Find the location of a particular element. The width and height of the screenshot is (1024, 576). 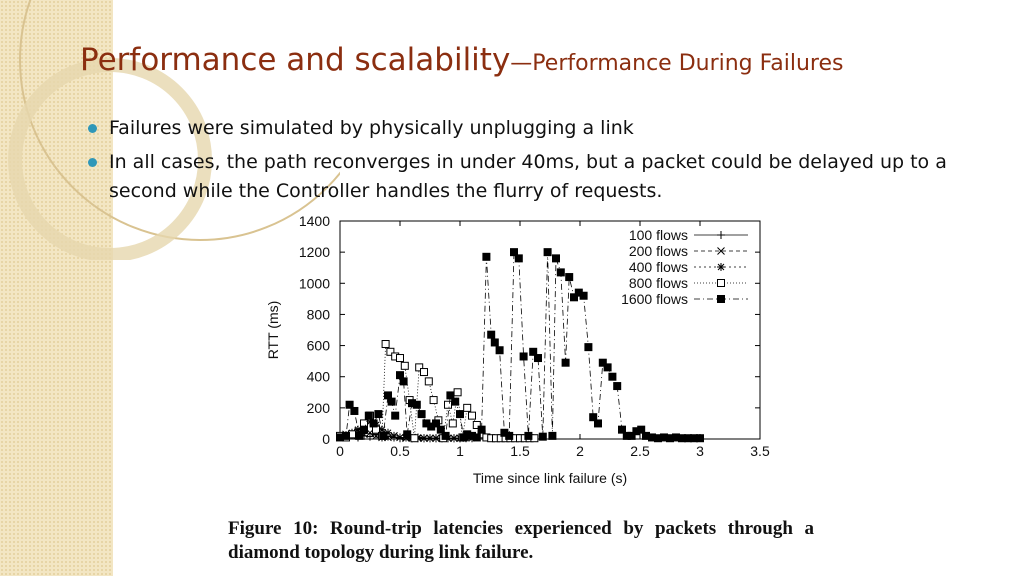

y-tick-label: 0 is located at coordinates (326, 439).